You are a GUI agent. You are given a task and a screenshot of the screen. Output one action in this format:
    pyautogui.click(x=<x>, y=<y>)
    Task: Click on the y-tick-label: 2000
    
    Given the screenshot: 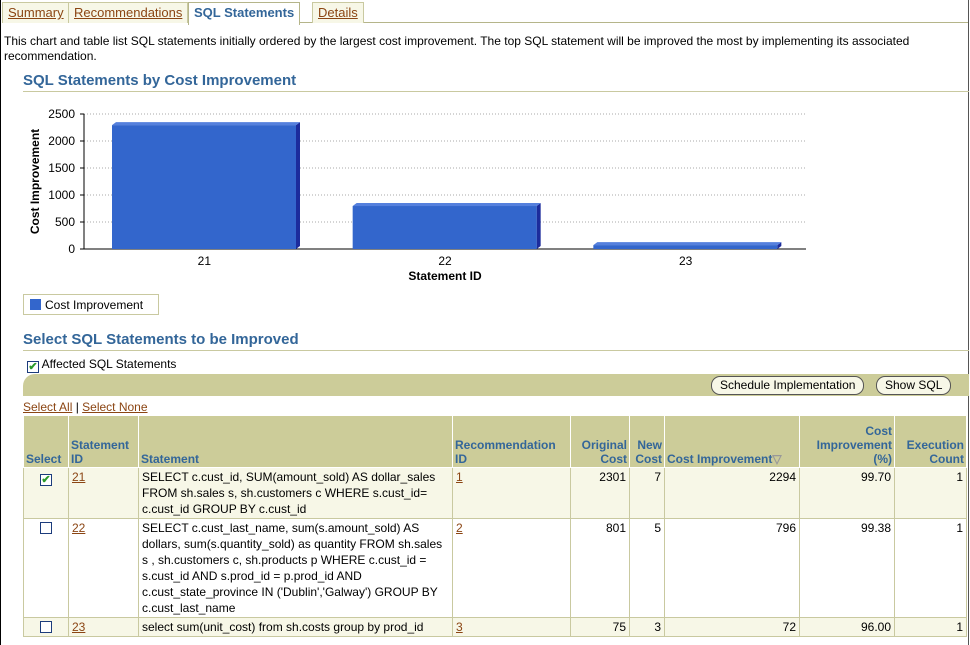 What is the action you would take?
    pyautogui.click(x=61, y=141)
    